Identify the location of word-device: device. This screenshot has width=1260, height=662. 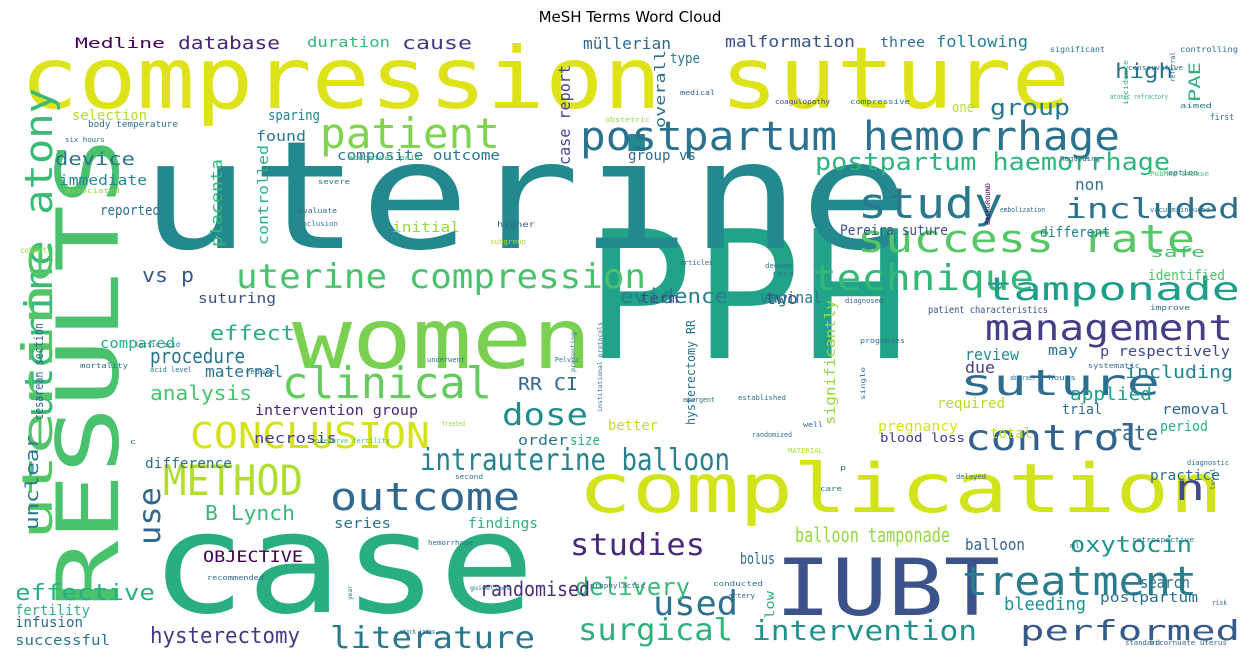
(95, 159).